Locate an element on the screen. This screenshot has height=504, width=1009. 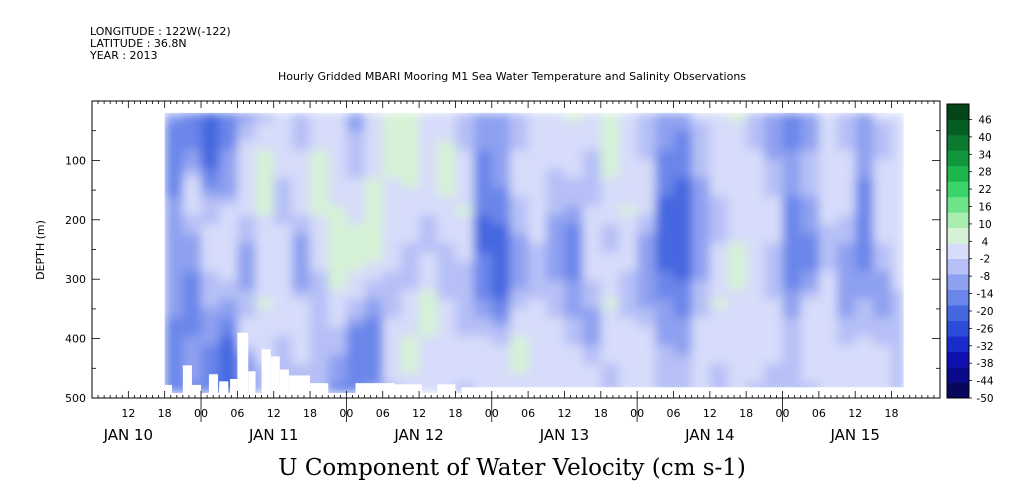
colorbar-band is located at coordinates (958, 127).